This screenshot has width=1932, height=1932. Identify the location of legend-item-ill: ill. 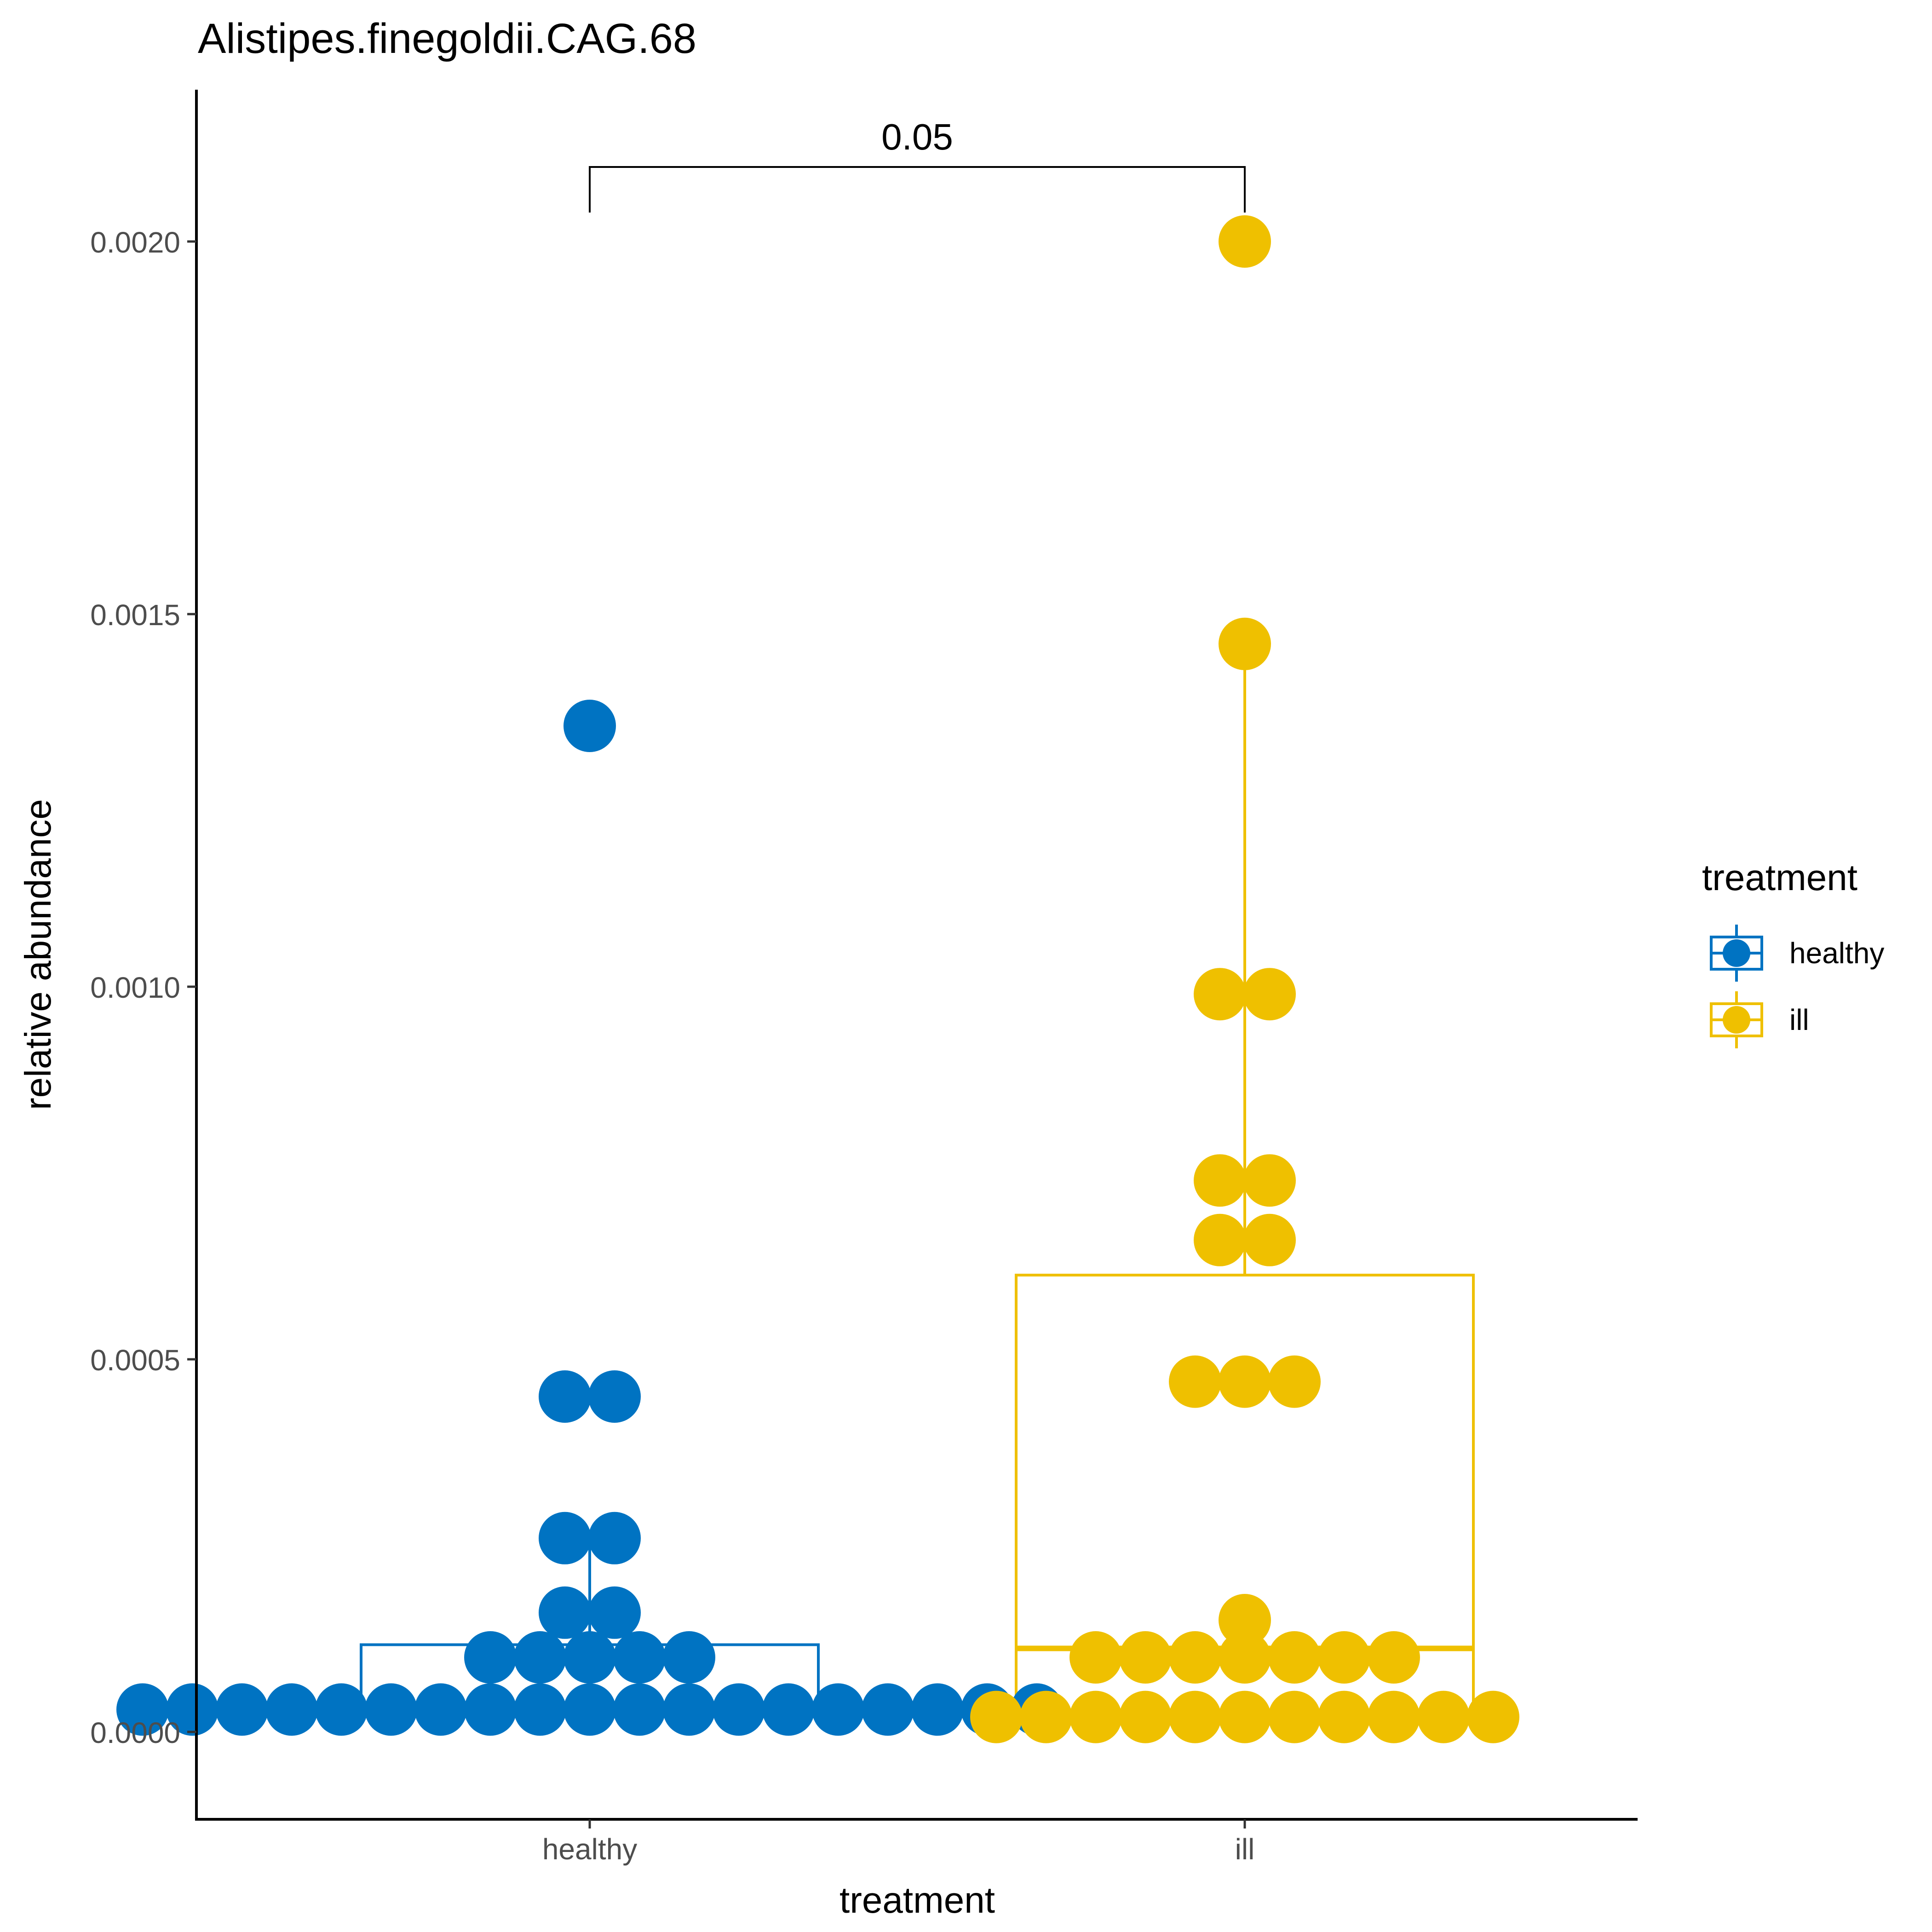
(1759, 1020).